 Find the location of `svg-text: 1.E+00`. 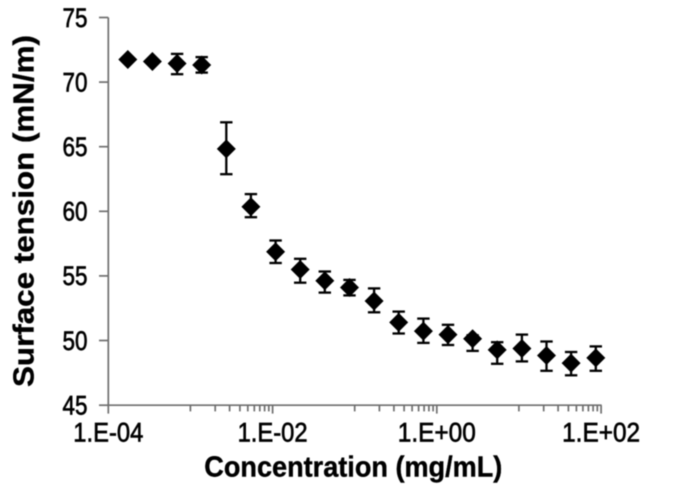

svg-text: 1.E+00 is located at coordinates (437, 433).